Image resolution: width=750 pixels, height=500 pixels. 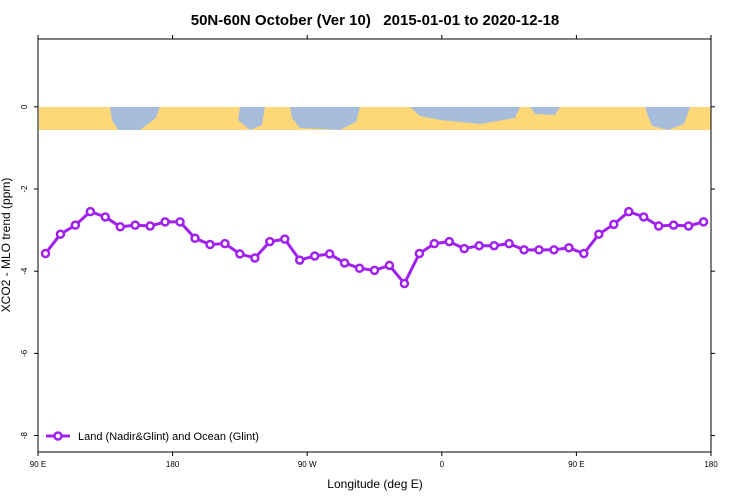 What do you see at coordinates (24, 106) in the screenshot?
I see `y-tick-label: 0` at bounding box center [24, 106].